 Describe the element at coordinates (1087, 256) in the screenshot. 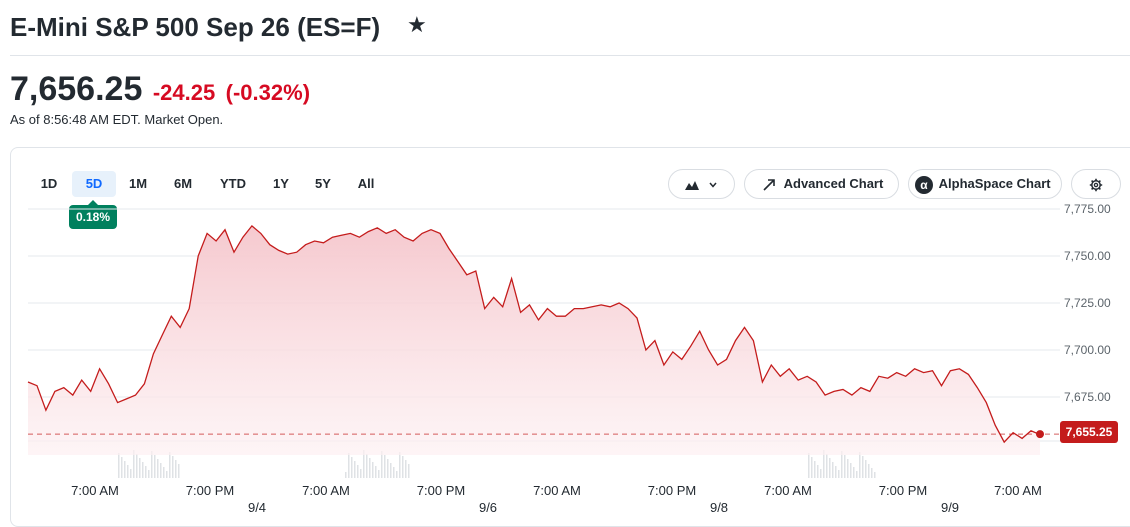

I see `y-tick-label: 7,750.00` at that location.